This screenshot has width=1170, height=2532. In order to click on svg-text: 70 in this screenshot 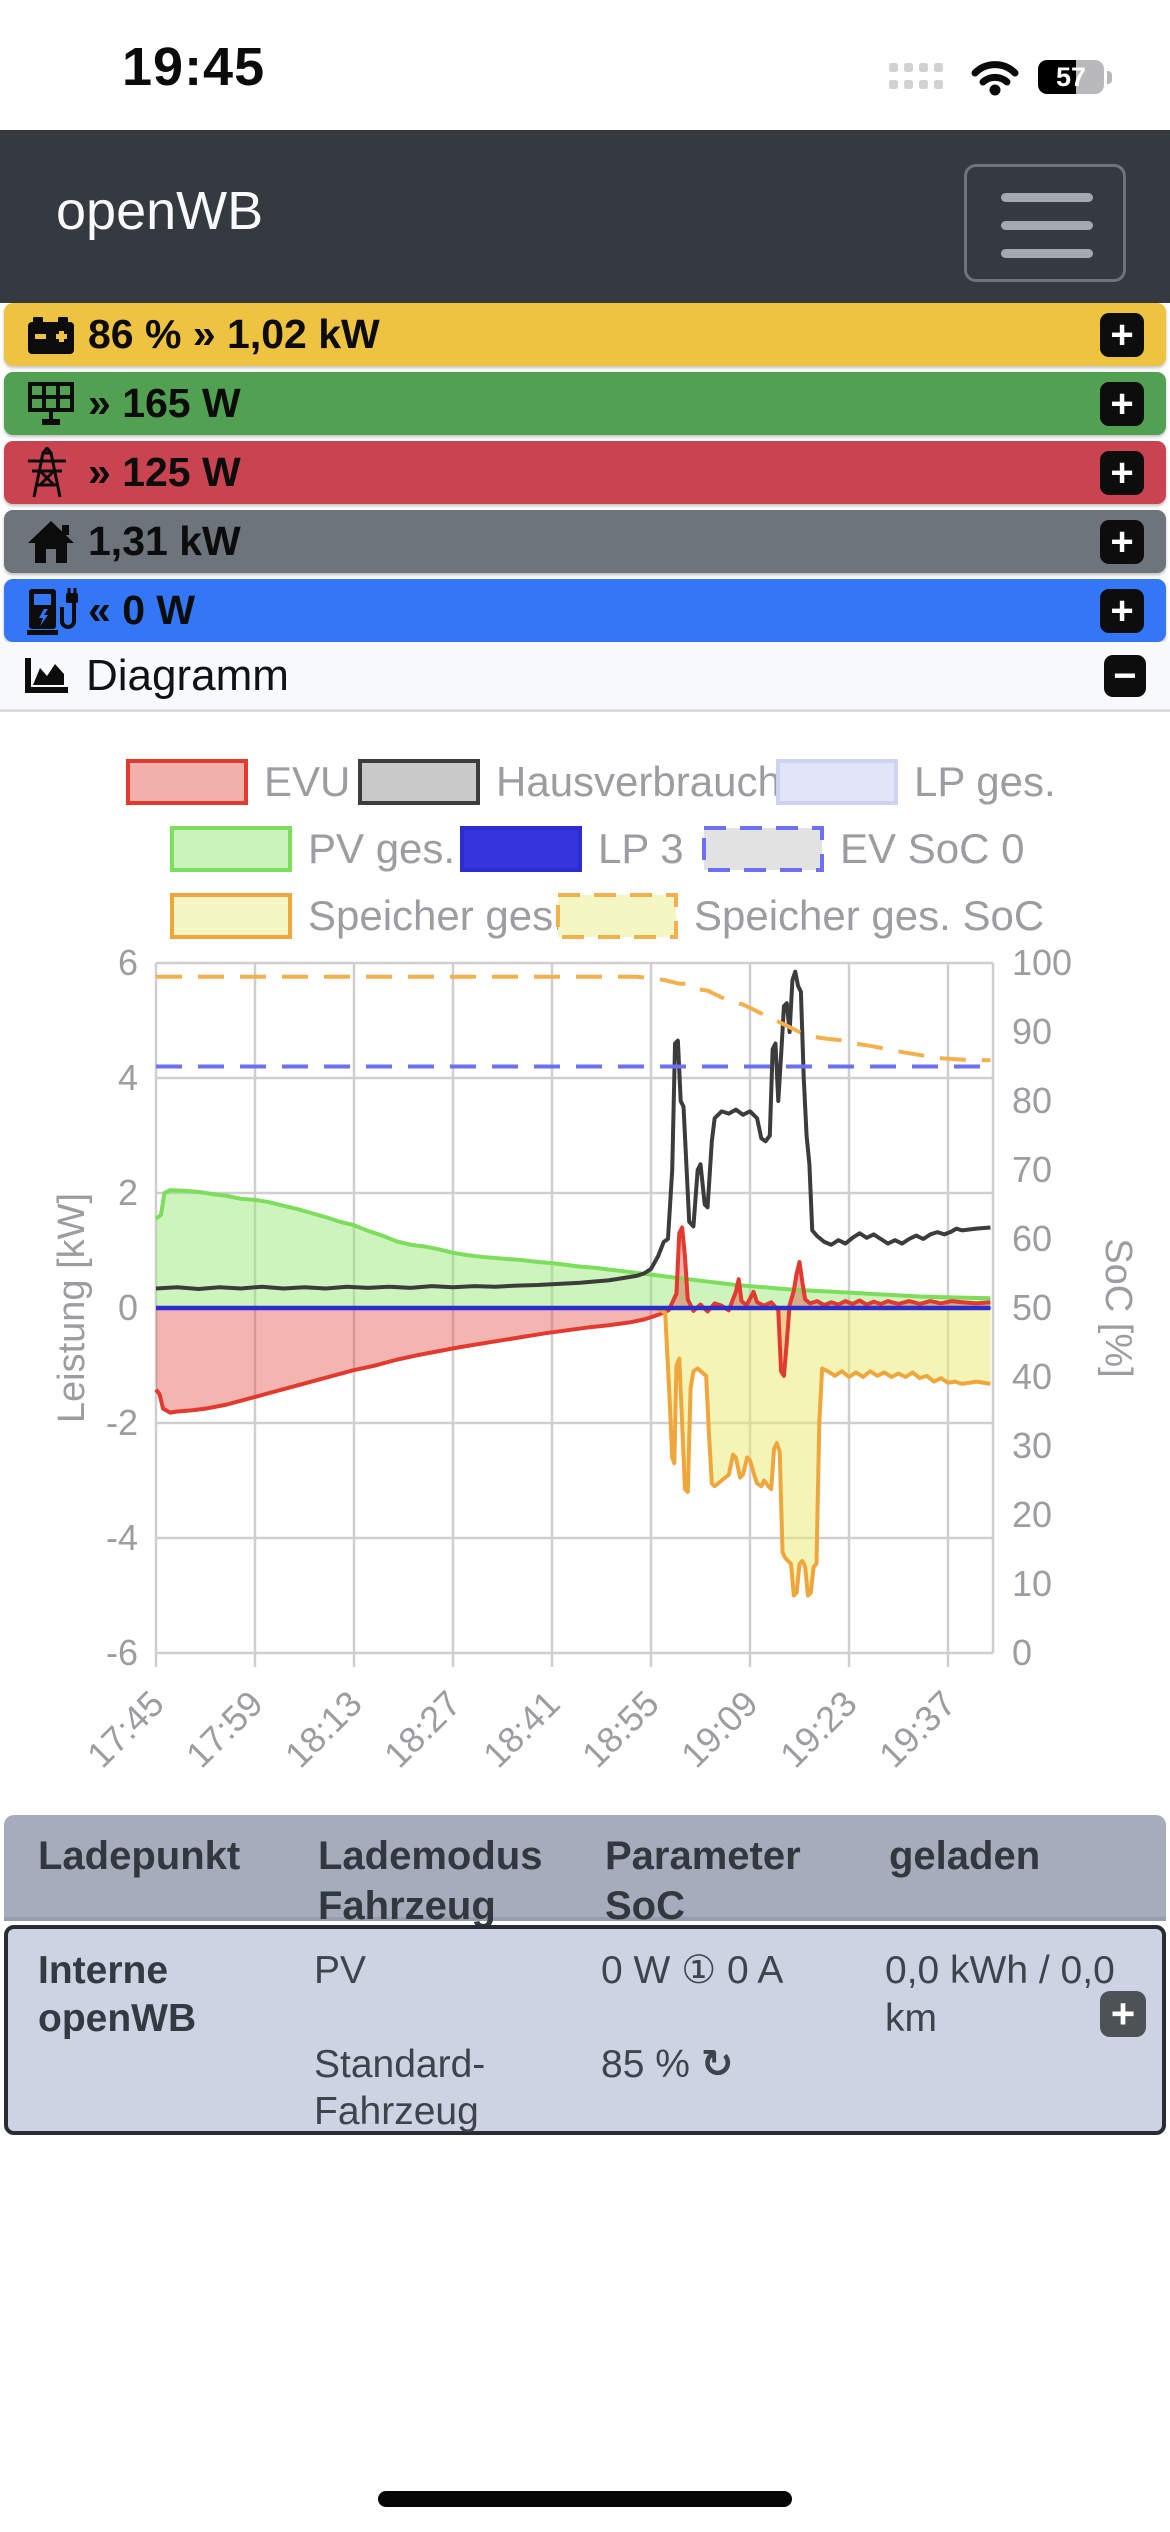, I will do `click(1032, 1169)`.